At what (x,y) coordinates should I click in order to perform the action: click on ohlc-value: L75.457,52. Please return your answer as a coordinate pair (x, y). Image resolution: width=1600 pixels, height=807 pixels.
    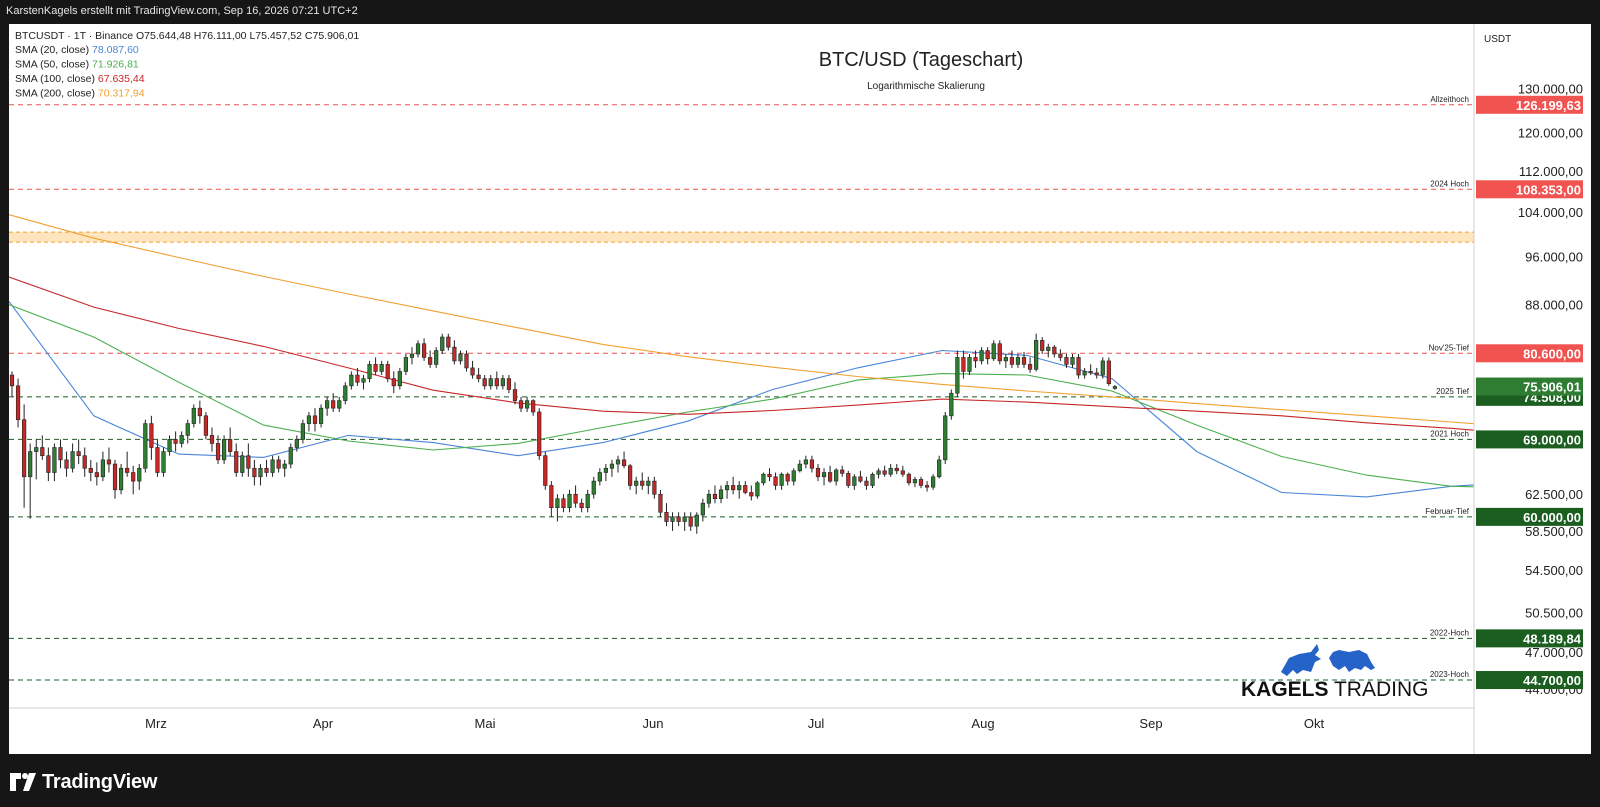
    Looking at the image, I should click on (276, 36).